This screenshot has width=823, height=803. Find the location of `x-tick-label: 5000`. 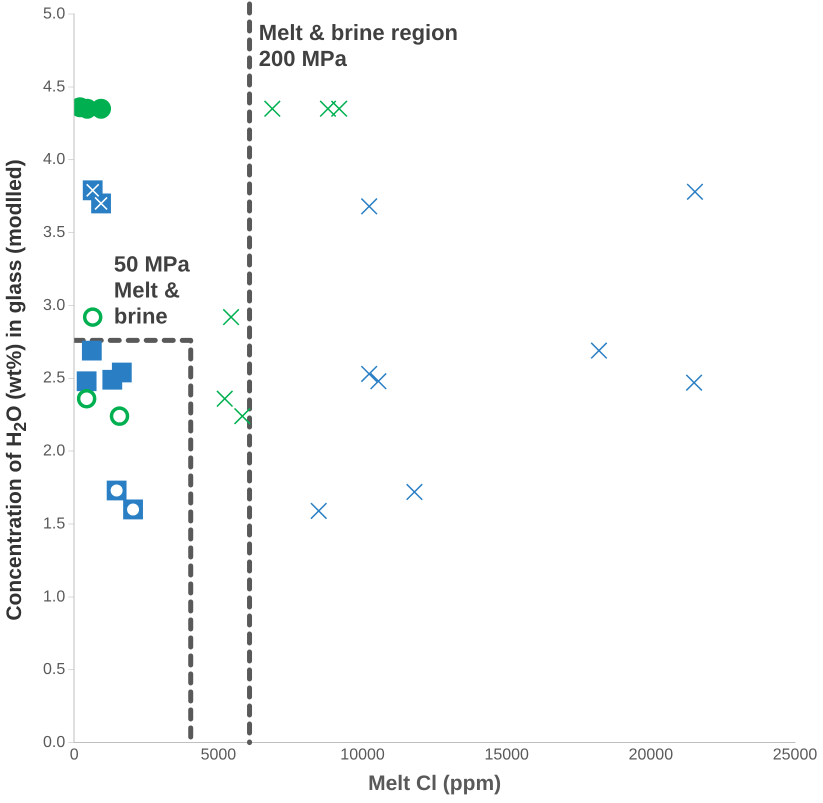

x-tick-label: 5000 is located at coordinates (218, 755).